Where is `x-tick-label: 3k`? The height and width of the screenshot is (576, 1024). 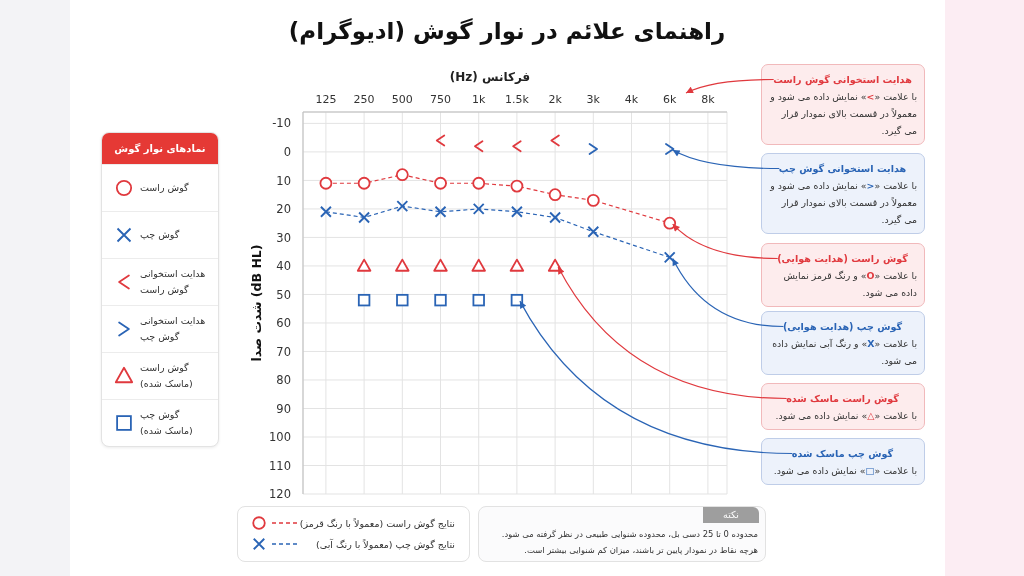 x-tick-label: 3k is located at coordinates (593, 99).